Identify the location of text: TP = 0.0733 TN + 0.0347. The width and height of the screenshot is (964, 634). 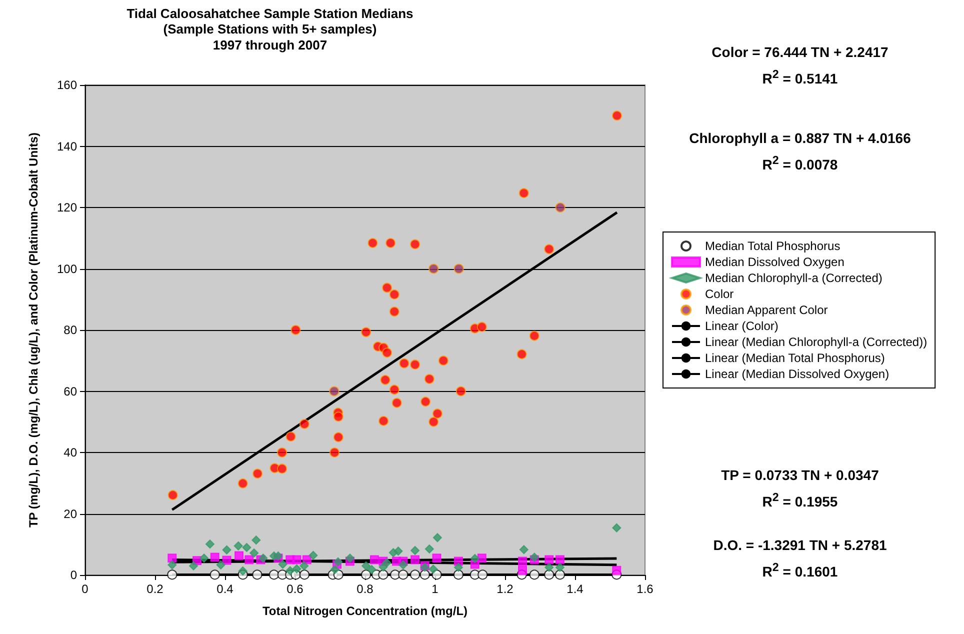
(800, 475).